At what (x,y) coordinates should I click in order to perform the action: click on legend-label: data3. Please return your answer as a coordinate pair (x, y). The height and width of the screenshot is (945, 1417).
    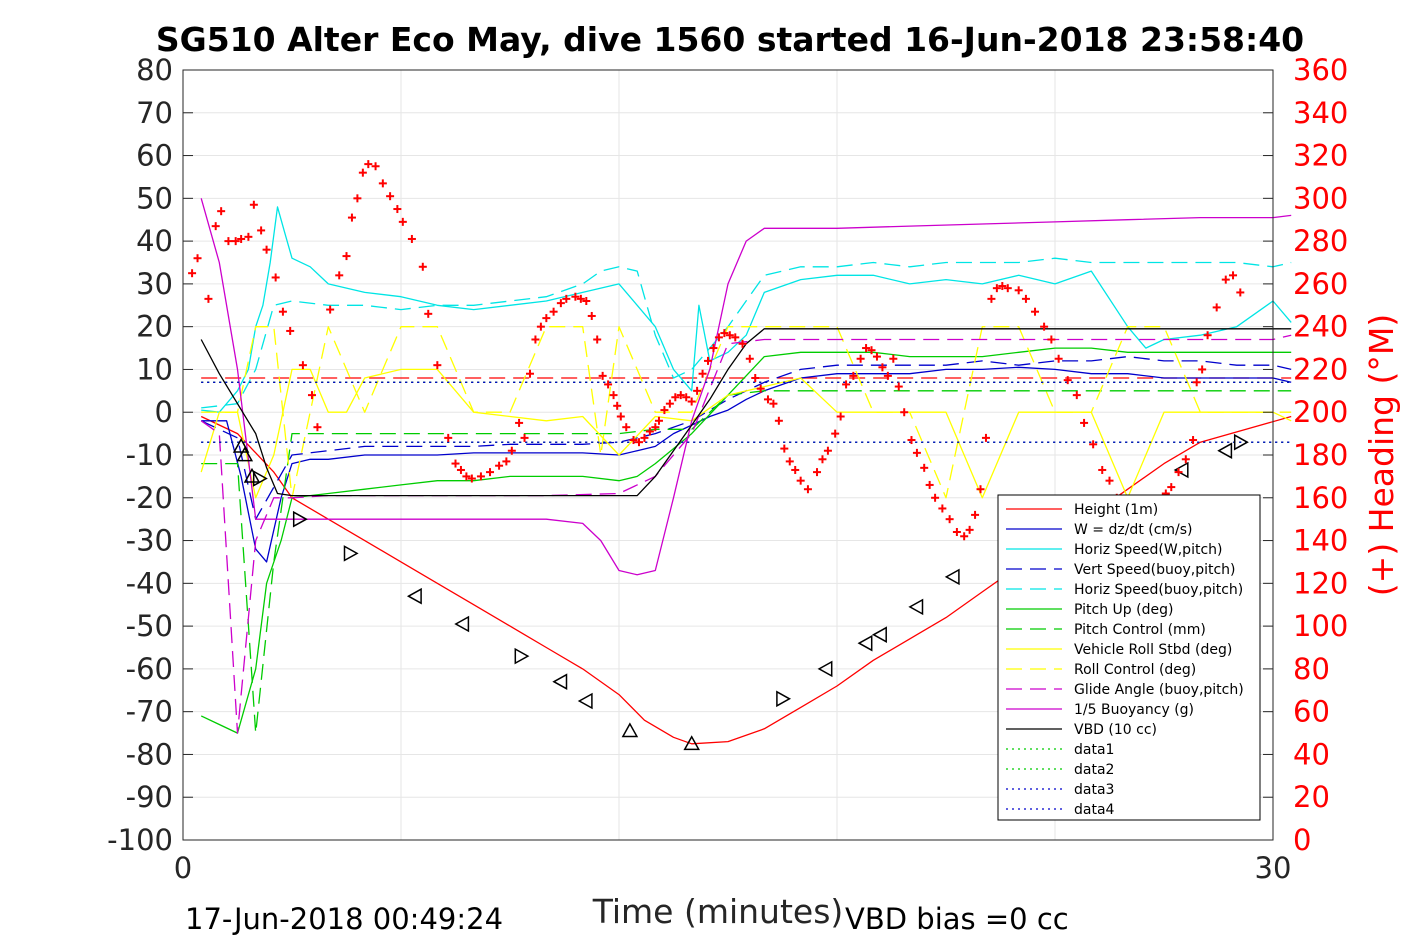
    Looking at the image, I should click on (1094, 790).